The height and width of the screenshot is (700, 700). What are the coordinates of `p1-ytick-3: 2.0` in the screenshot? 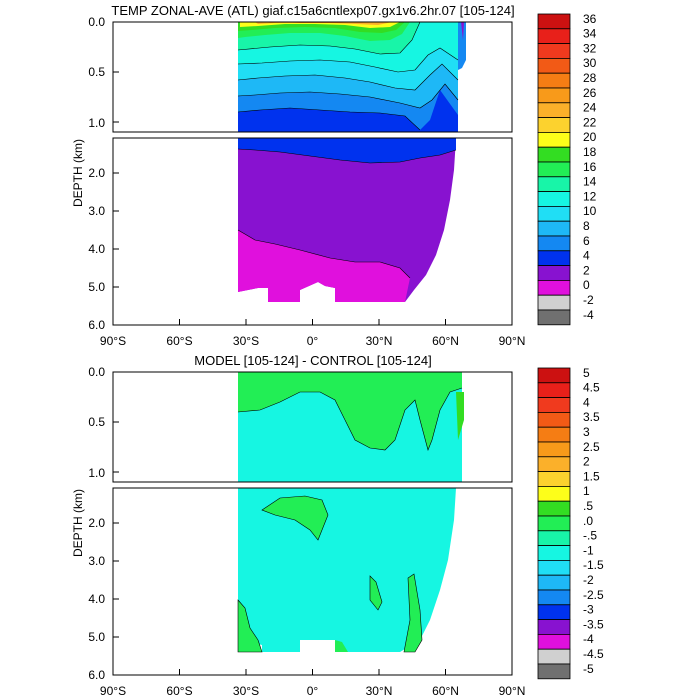 It's located at (96, 173).